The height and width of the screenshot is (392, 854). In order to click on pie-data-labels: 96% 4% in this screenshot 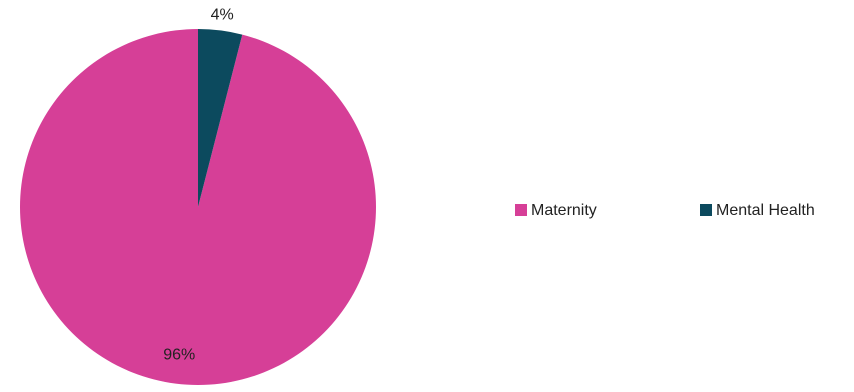, I will do `click(198, 185)`.